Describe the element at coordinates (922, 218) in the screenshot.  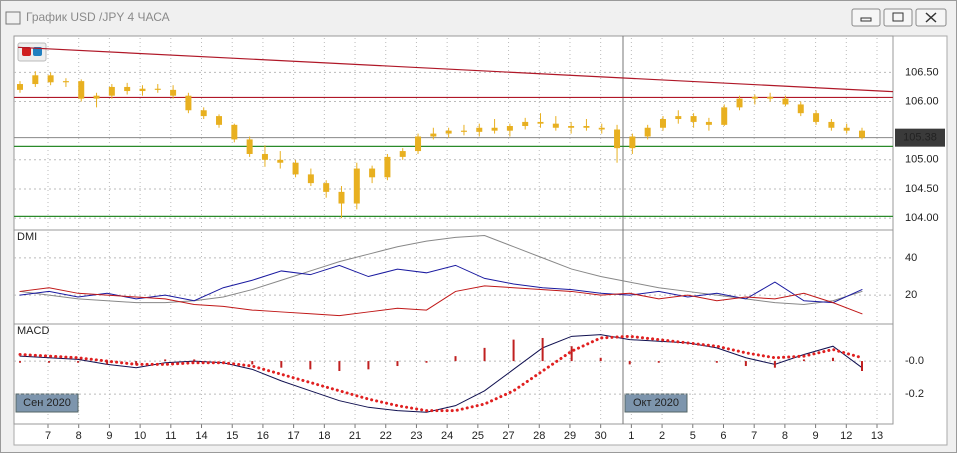
I see `y-tick-label: 104.00` at that location.